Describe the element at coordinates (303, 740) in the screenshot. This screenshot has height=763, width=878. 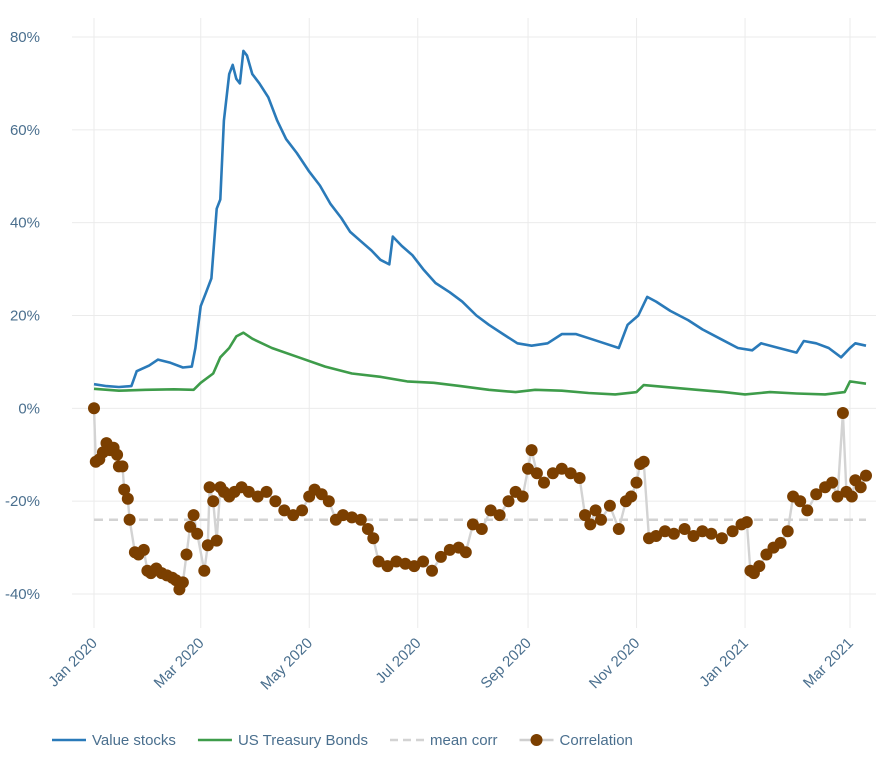
I see `legend-label: US Treasury Bonds` at that location.